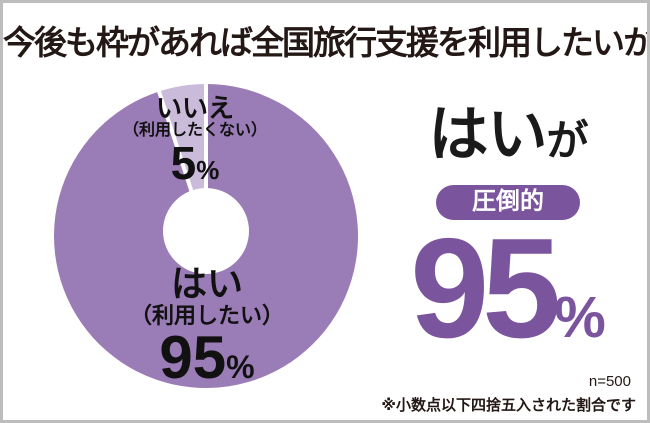  What do you see at coordinates (207, 315) in the screenshot?
I see `slice-yes-sublabel: （利用したい）` at bounding box center [207, 315].